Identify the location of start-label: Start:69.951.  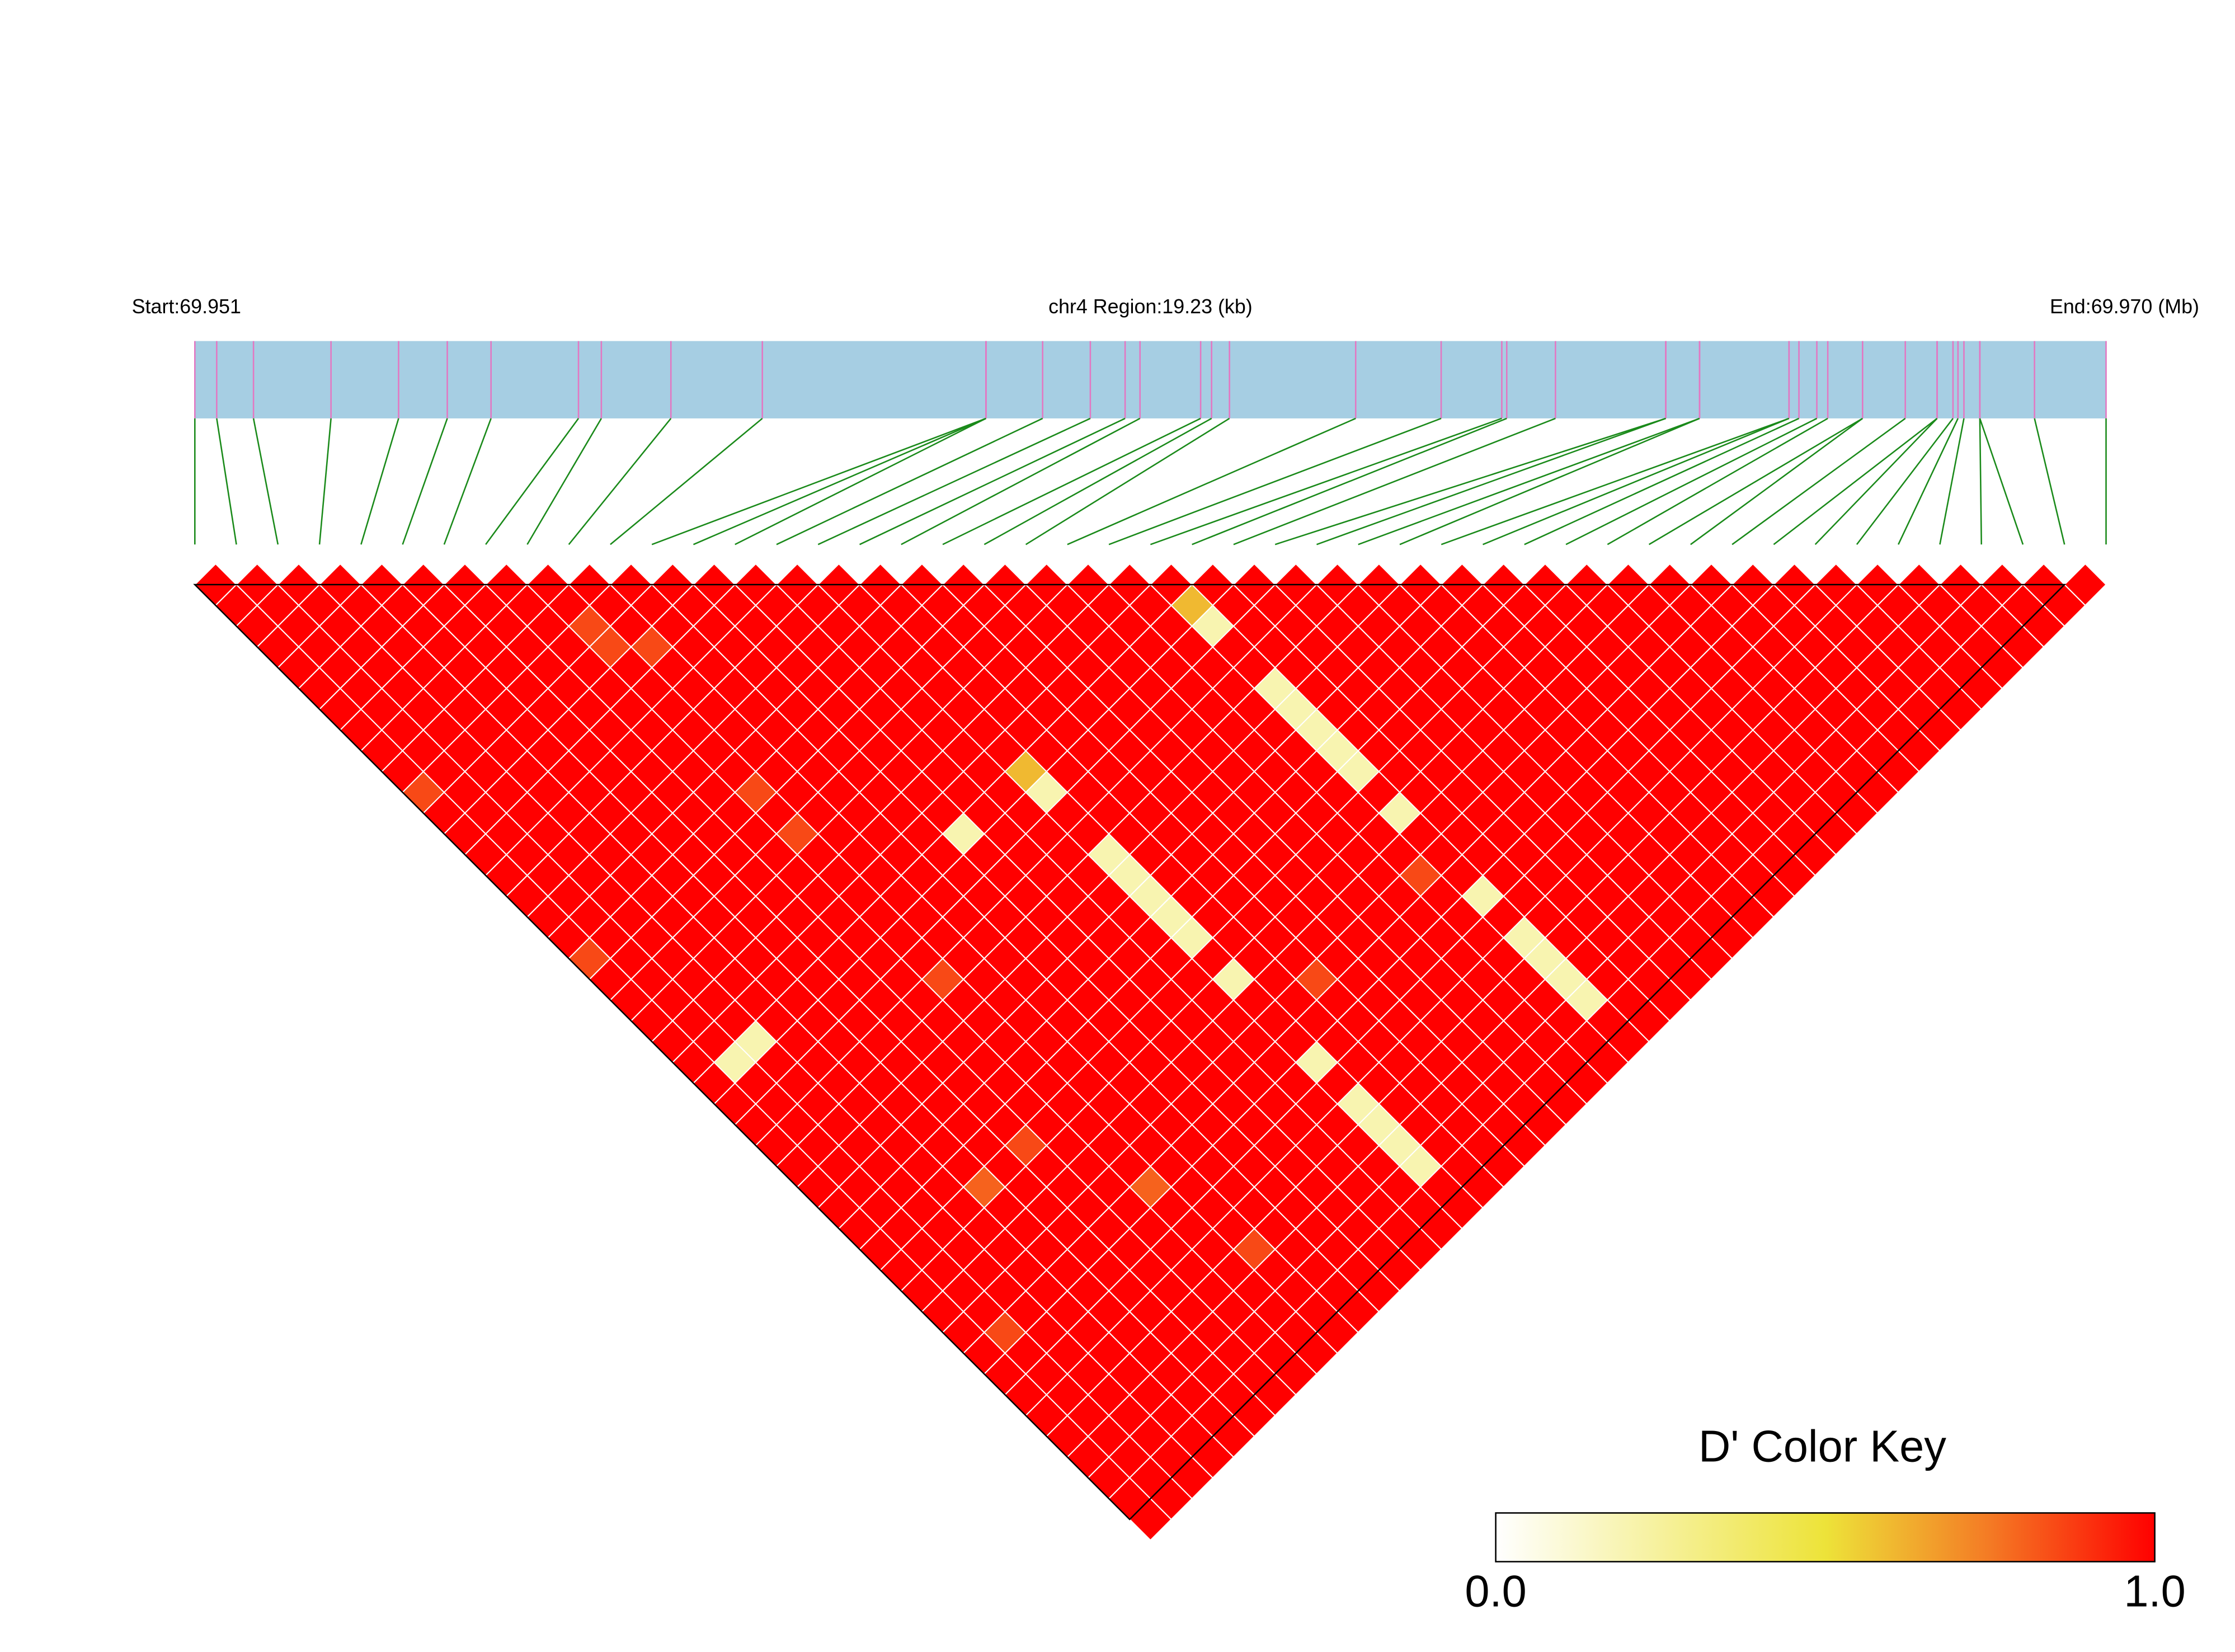
(186, 306).